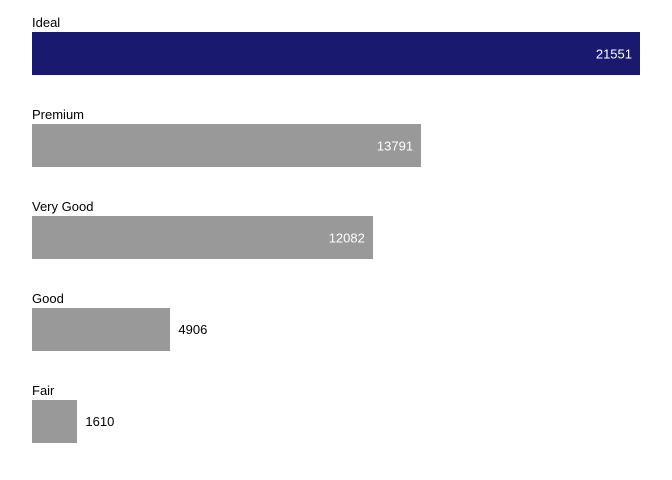 The image size is (672, 480). Describe the element at coordinates (227, 145) in the screenshot. I see `bar: 13791` at that location.